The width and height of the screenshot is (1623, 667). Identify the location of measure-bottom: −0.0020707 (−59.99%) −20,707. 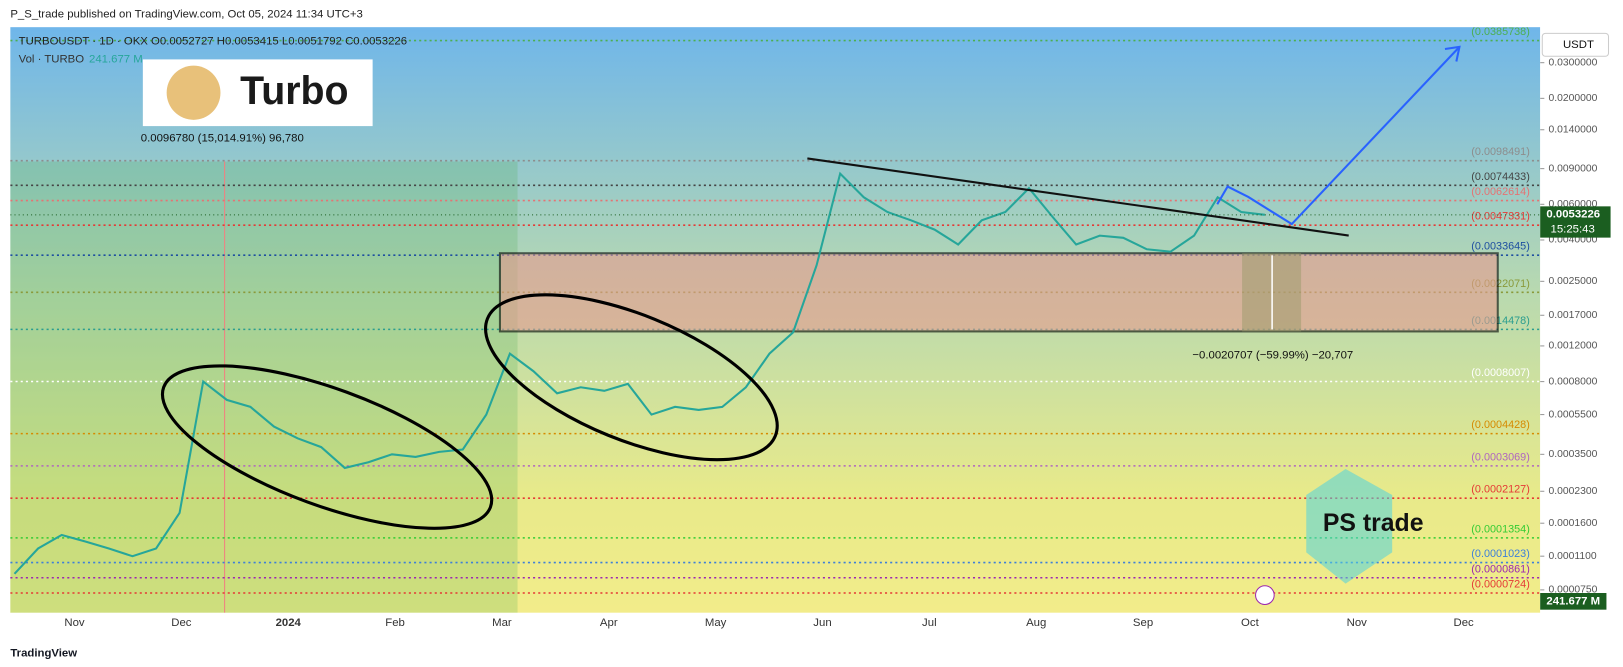
(1272, 355).